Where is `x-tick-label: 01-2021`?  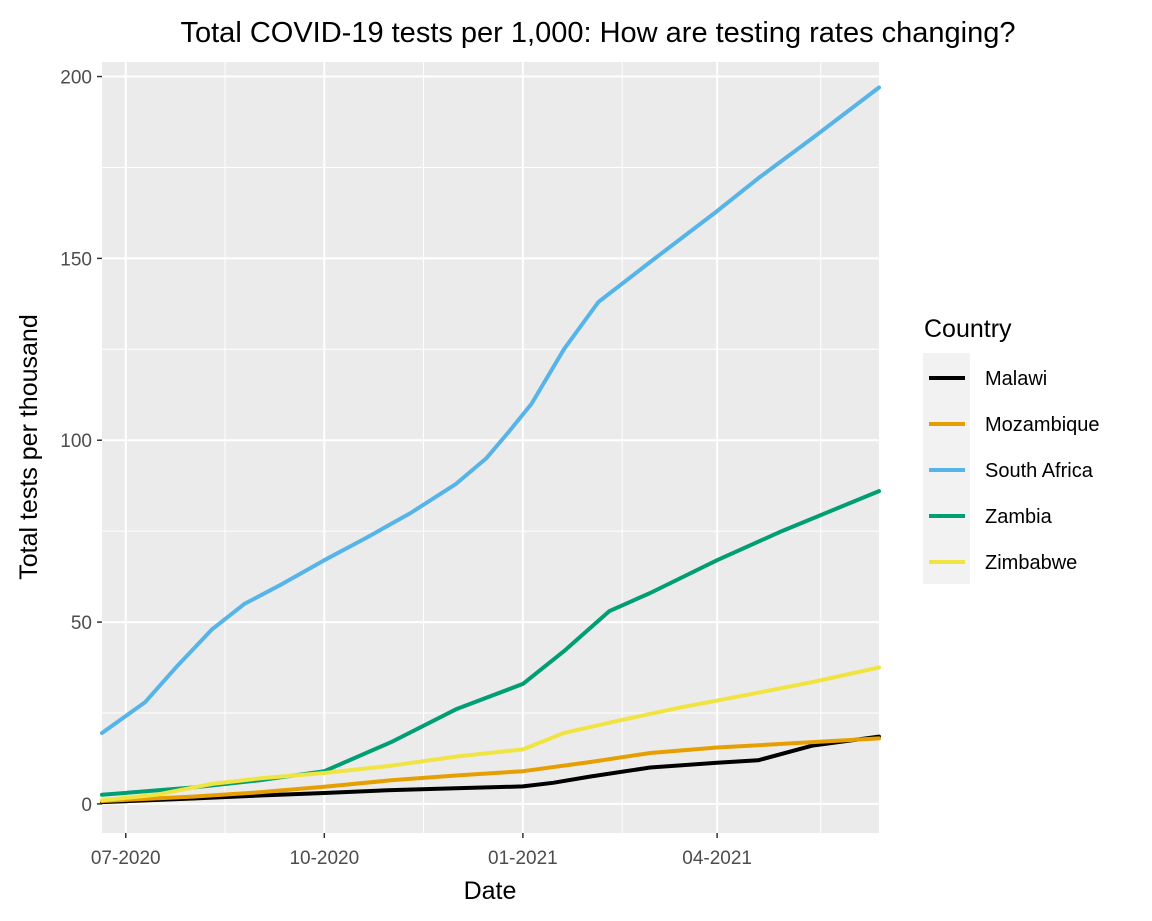
x-tick-label: 01-2021 is located at coordinates (523, 858).